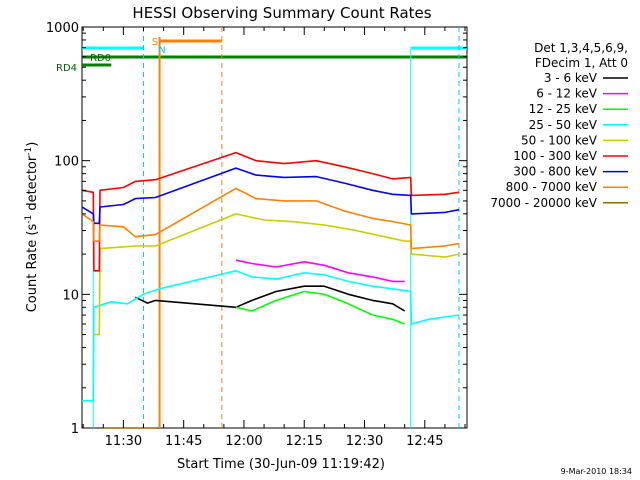  What do you see at coordinates (596, 471) in the screenshot?
I see `footer-timestamp: 9-Mar-2010 18:34` at bounding box center [596, 471].